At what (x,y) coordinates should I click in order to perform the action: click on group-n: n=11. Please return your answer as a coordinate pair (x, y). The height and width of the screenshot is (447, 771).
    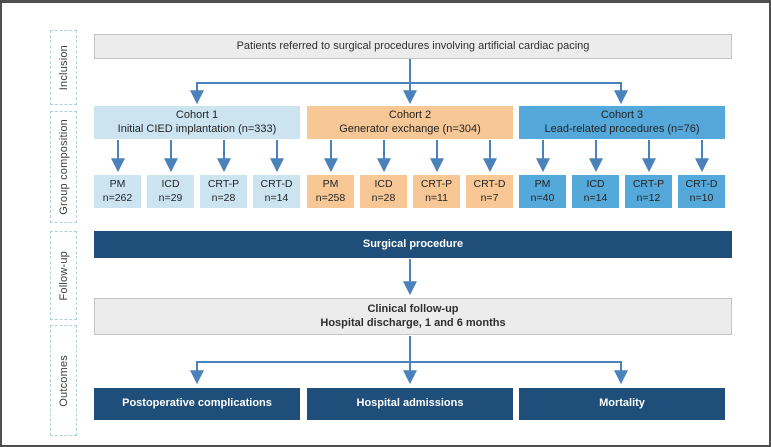
    Looking at the image, I should click on (436, 197).